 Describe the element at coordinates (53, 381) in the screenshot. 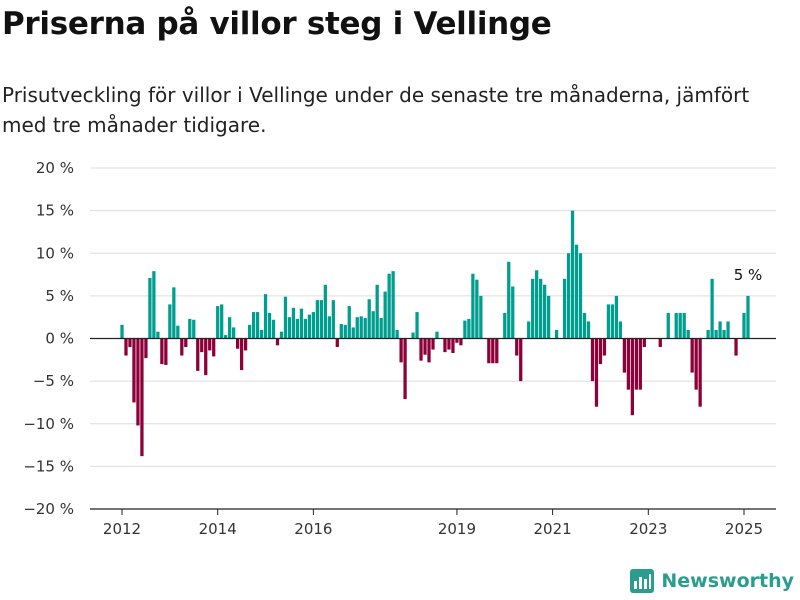

I see `y-tick-label: −5 %` at that location.